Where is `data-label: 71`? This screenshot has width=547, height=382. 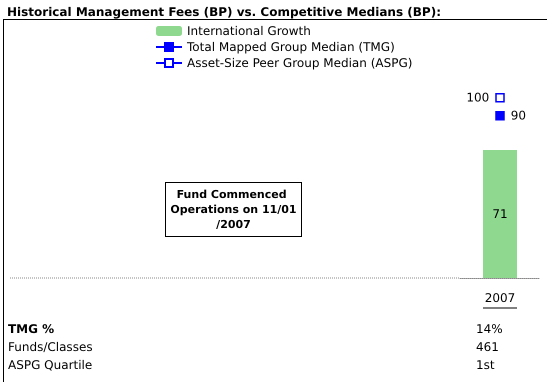
data-label: 71 is located at coordinates (500, 214).